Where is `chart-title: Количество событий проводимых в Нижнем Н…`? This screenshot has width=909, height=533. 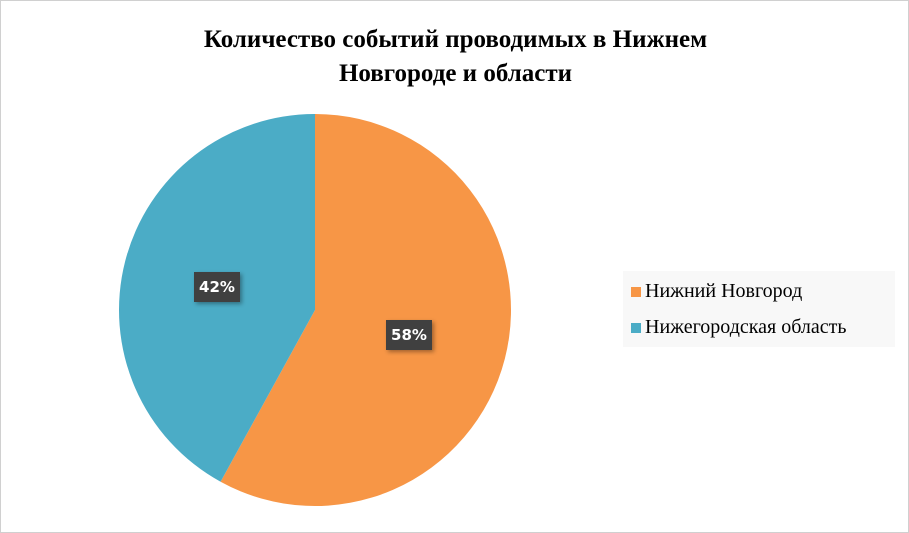 chart-title: Количество событий проводимых в Нижнем Н… is located at coordinates (455, 56).